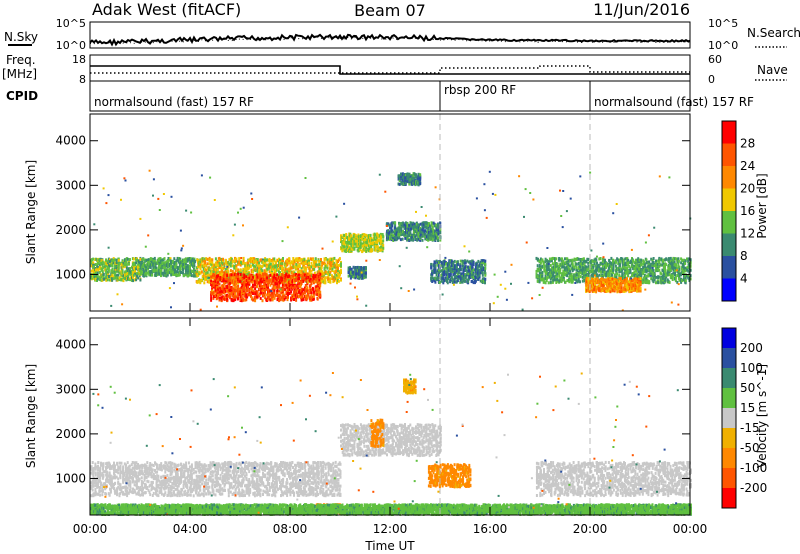  Describe the element at coordinates (21, 60) in the screenshot. I see `freq-label: Freq.` at that location.